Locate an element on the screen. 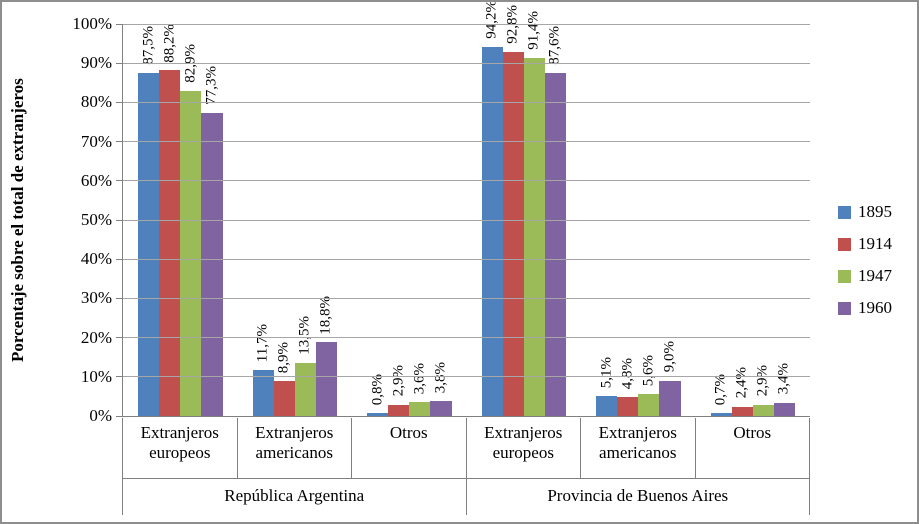 The height and width of the screenshot is (524, 919). bar-group-3: 94,2% 92,8% 91,4% 87,6% is located at coordinates (524, 209).